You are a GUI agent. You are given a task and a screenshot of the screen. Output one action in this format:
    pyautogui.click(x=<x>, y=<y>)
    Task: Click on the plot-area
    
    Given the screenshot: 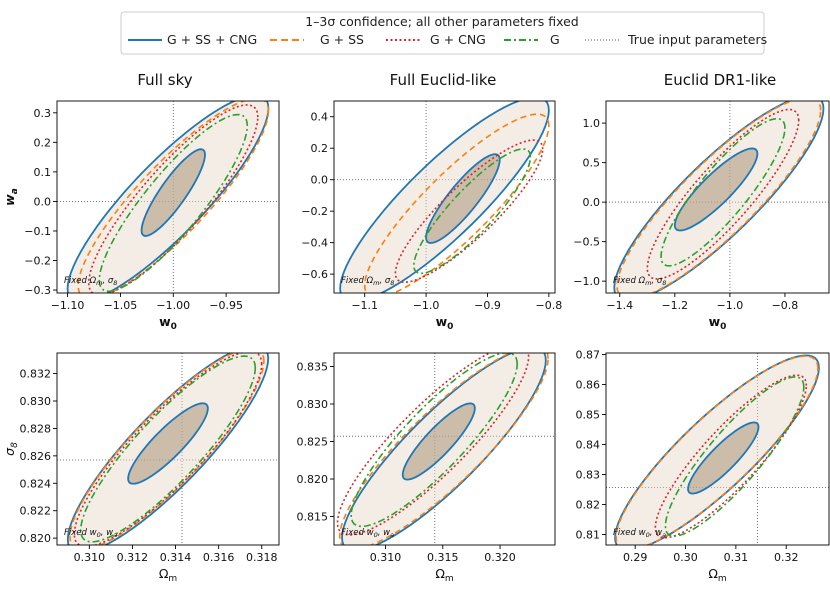 What is the action you would take?
    pyautogui.click(x=444, y=197)
    